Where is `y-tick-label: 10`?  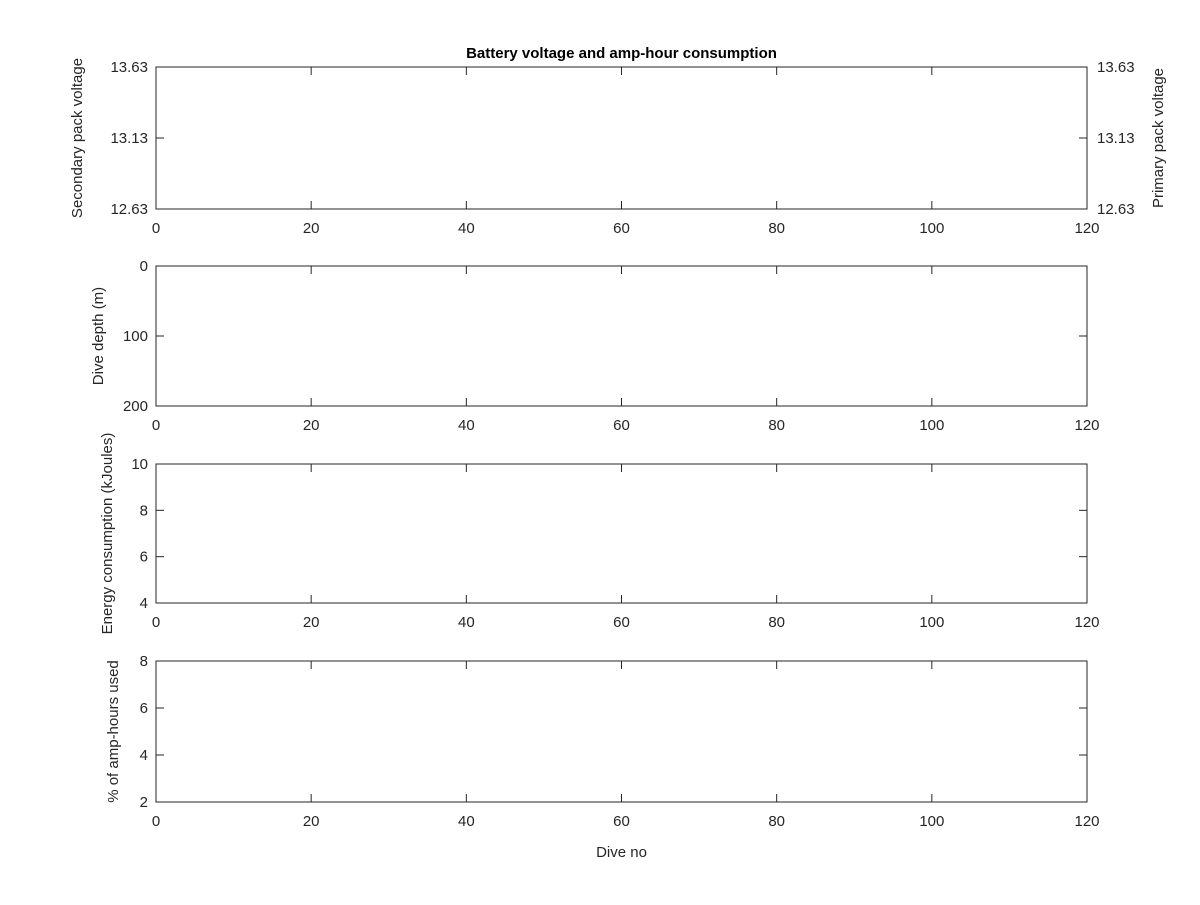 y-tick-label: 10 is located at coordinates (139, 464).